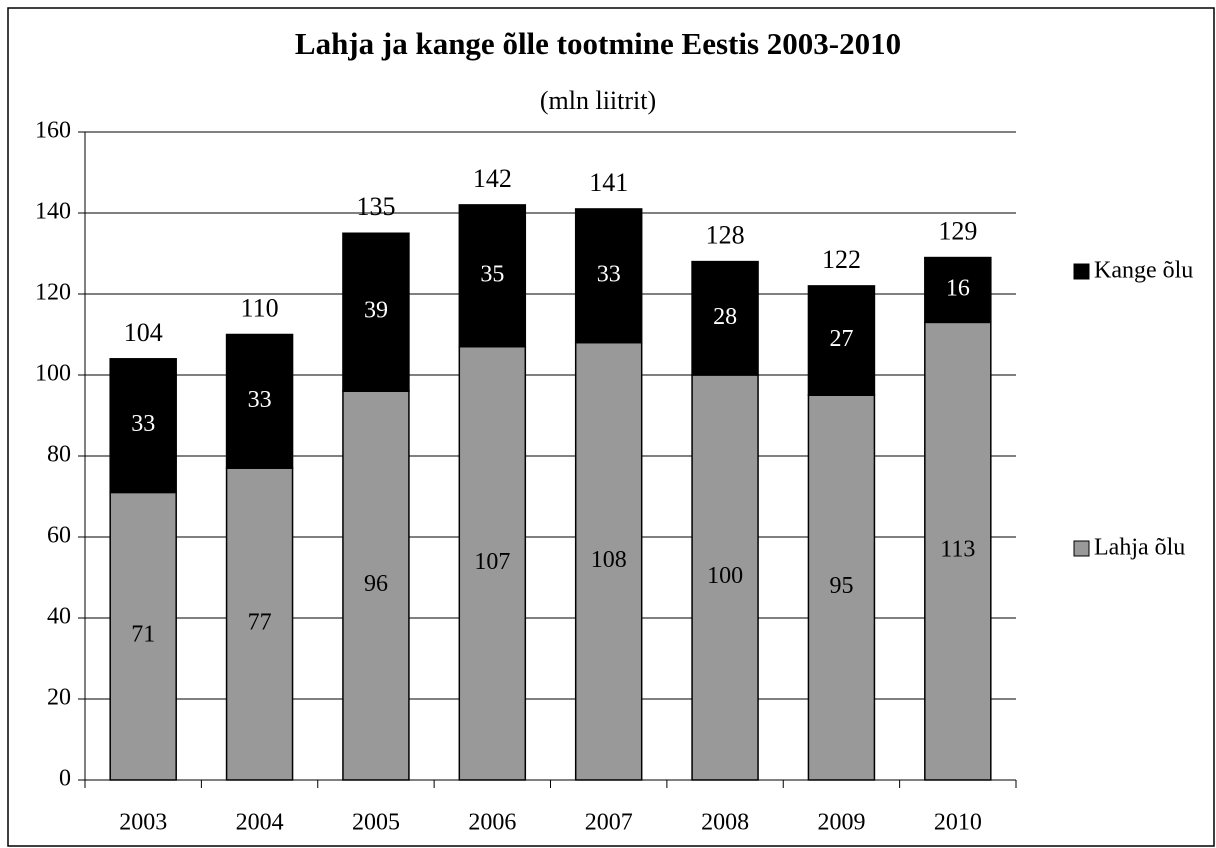  I want to click on data-label: 16, so click(958, 288).